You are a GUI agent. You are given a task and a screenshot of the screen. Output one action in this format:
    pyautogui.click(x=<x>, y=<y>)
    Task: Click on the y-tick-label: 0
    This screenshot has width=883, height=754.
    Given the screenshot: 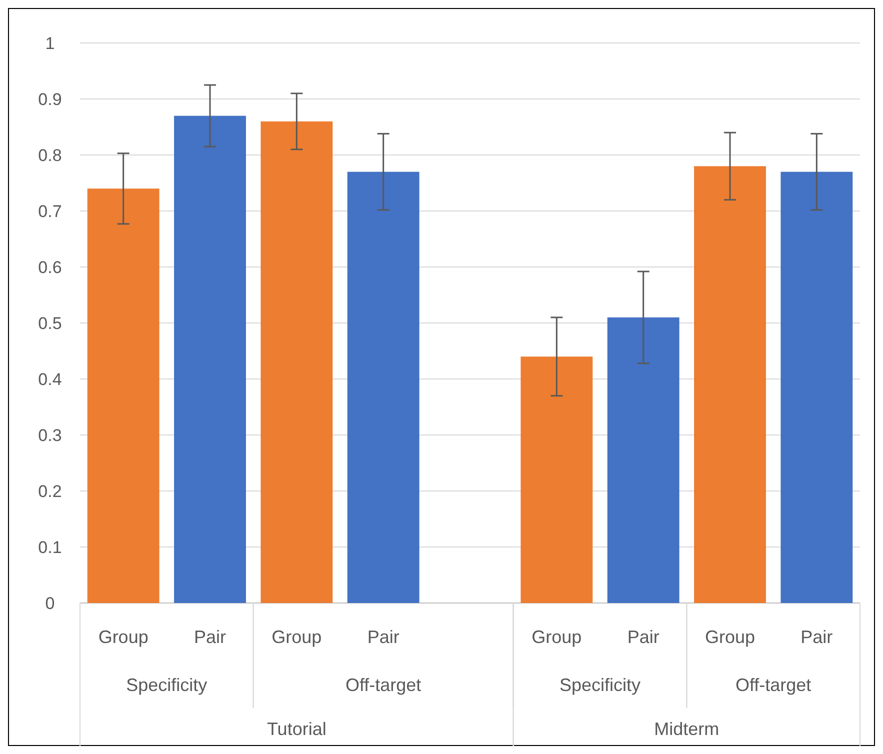 What is the action you would take?
    pyautogui.click(x=50, y=603)
    